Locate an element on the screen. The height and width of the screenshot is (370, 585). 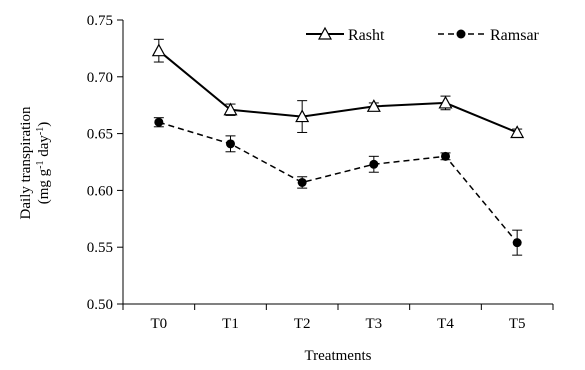
x-tick-label: T3 is located at coordinates (373, 324).